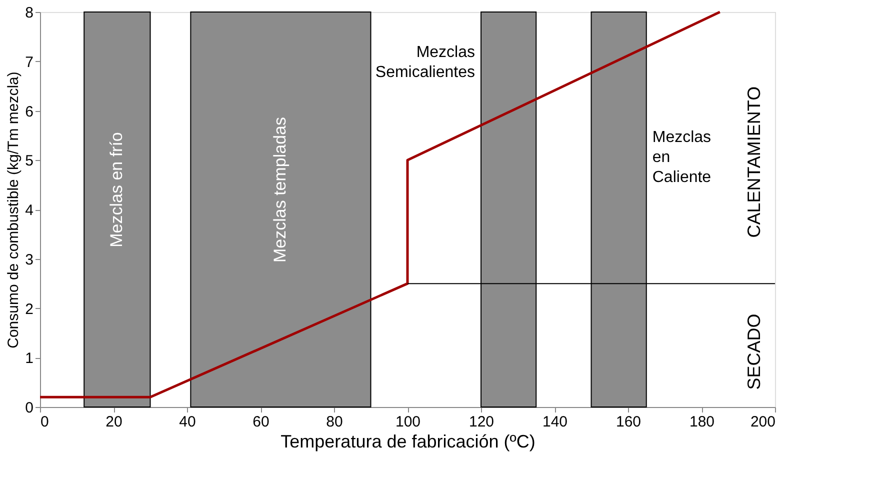 The image size is (878, 491). What do you see at coordinates (481, 422) in the screenshot?
I see `x-tick-label: 120` at bounding box center [481, 422].